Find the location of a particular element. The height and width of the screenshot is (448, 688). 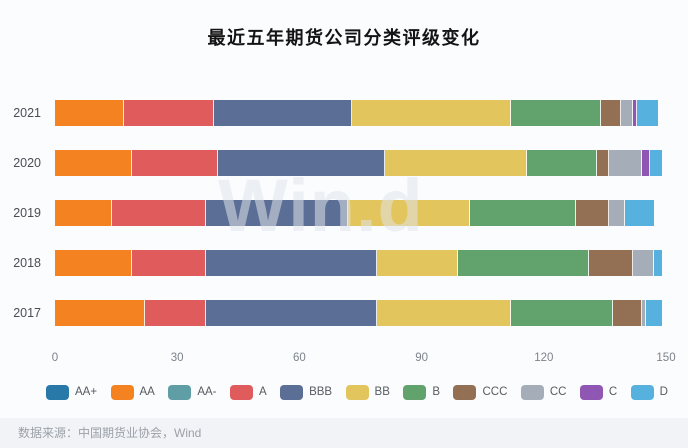

segment-2017-B is located at coordinates (562, 313).